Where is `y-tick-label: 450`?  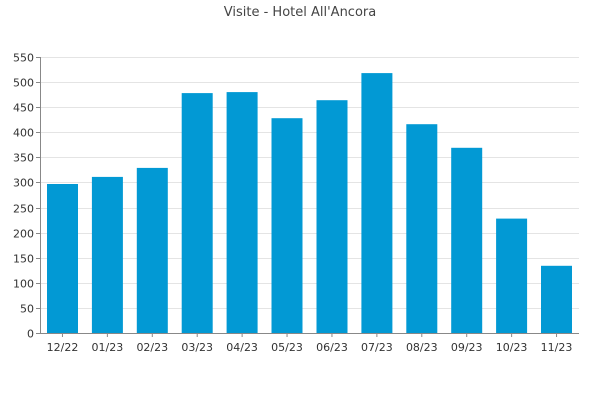
y-tick-label: 450 is located at coordinates (23, 108).